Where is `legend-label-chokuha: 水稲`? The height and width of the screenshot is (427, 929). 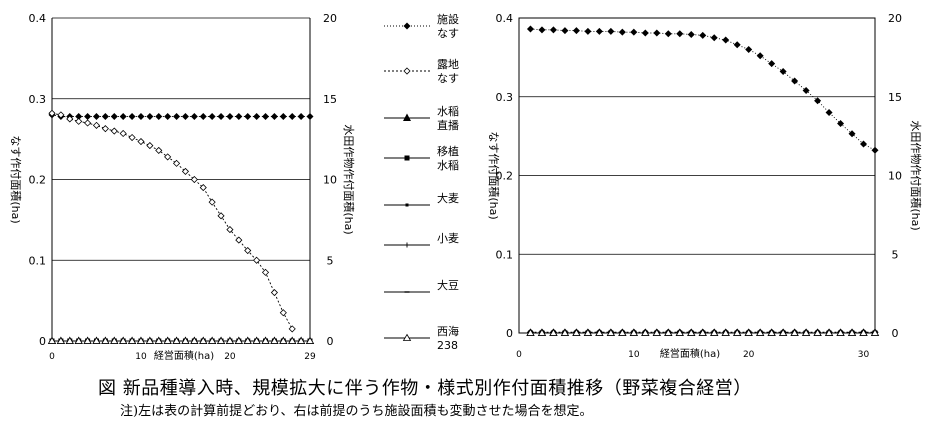
legend-label-chokuha: 水稲 is located at coordinates (448, 111).